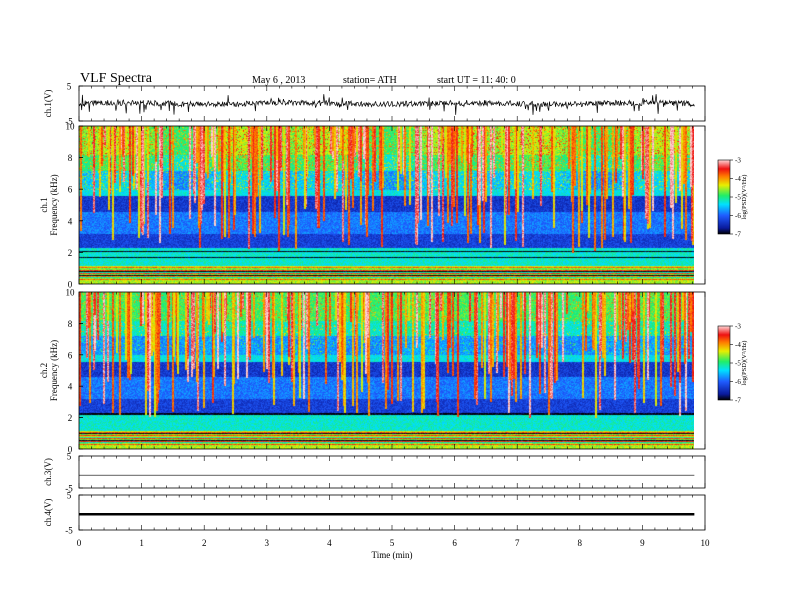 This screenshot has height=612, width=792. Describe the element at coordinates (44, 204) in the screenshot. I see `ylabel-channel: ch.1` at that location.